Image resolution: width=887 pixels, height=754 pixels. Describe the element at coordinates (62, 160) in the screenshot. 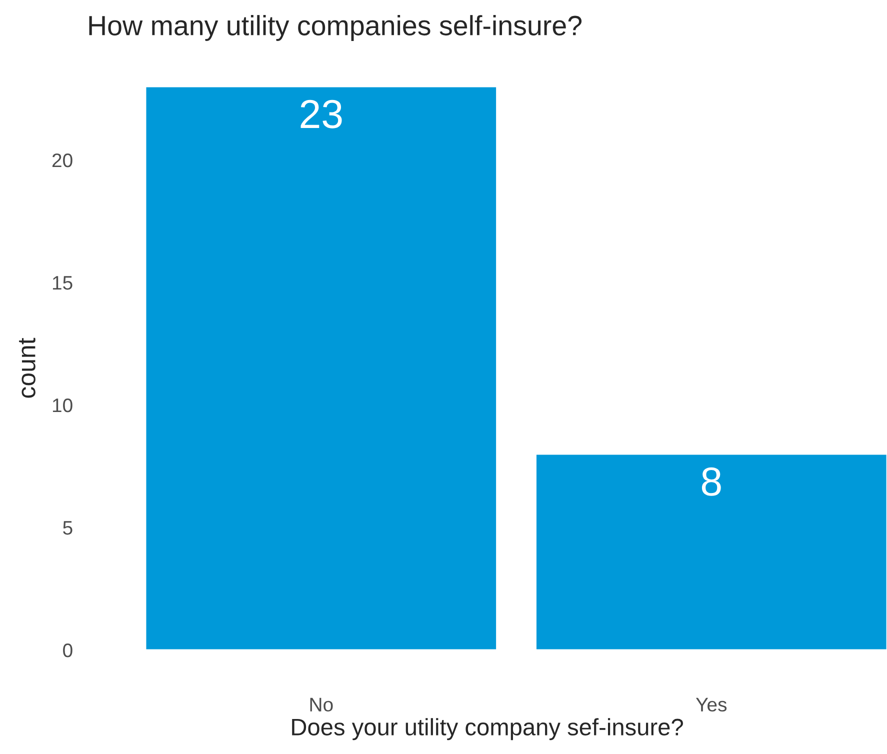

I see `y-tick-label: 20` at that location.